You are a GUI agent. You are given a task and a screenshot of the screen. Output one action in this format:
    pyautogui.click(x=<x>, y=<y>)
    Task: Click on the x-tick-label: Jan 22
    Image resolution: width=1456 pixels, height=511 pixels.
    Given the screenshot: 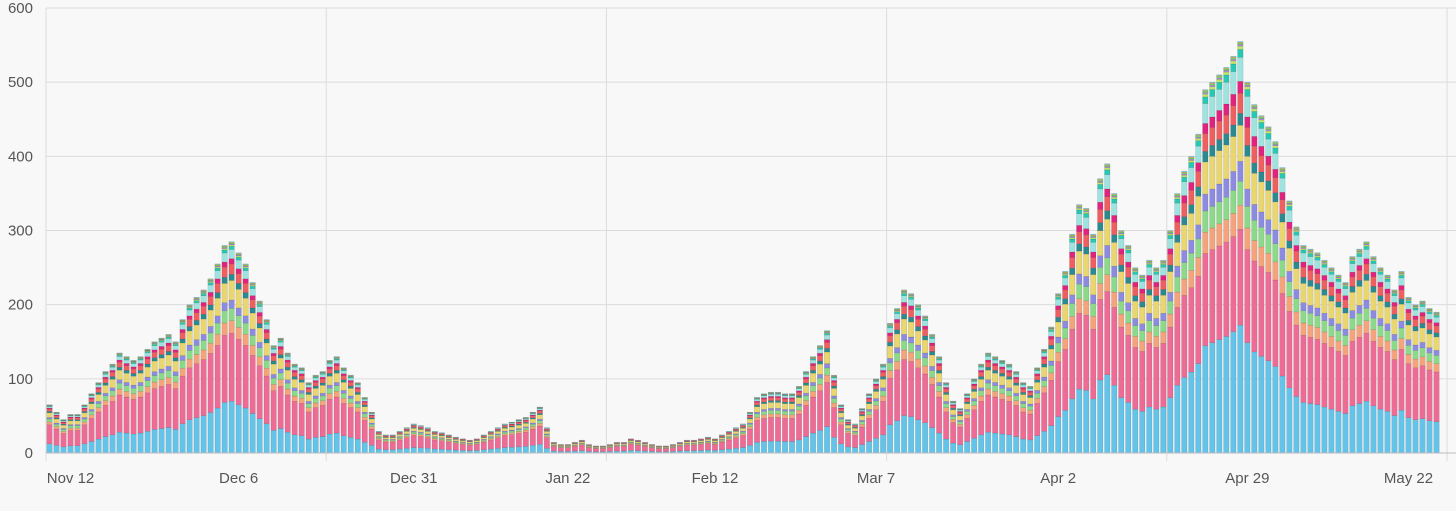 What is the action you would take?
    pyautogui.click(x=567, y=478)
    